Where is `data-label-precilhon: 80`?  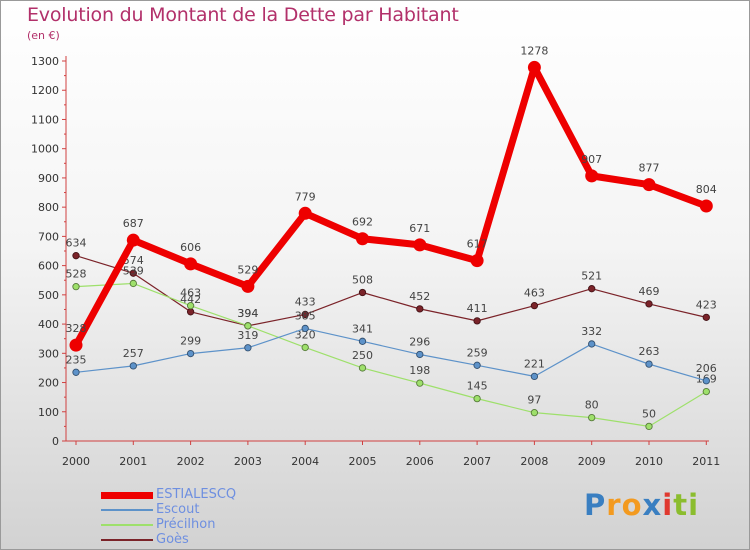 data-label-precilhon: 80 is located at coordinates (592, 405).